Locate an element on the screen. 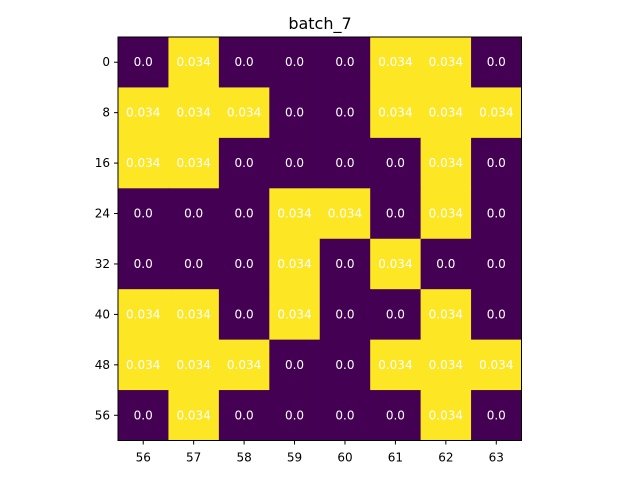 The image size is (640, 480). y-tick-label: 16 is located at coordinates (102, 163).